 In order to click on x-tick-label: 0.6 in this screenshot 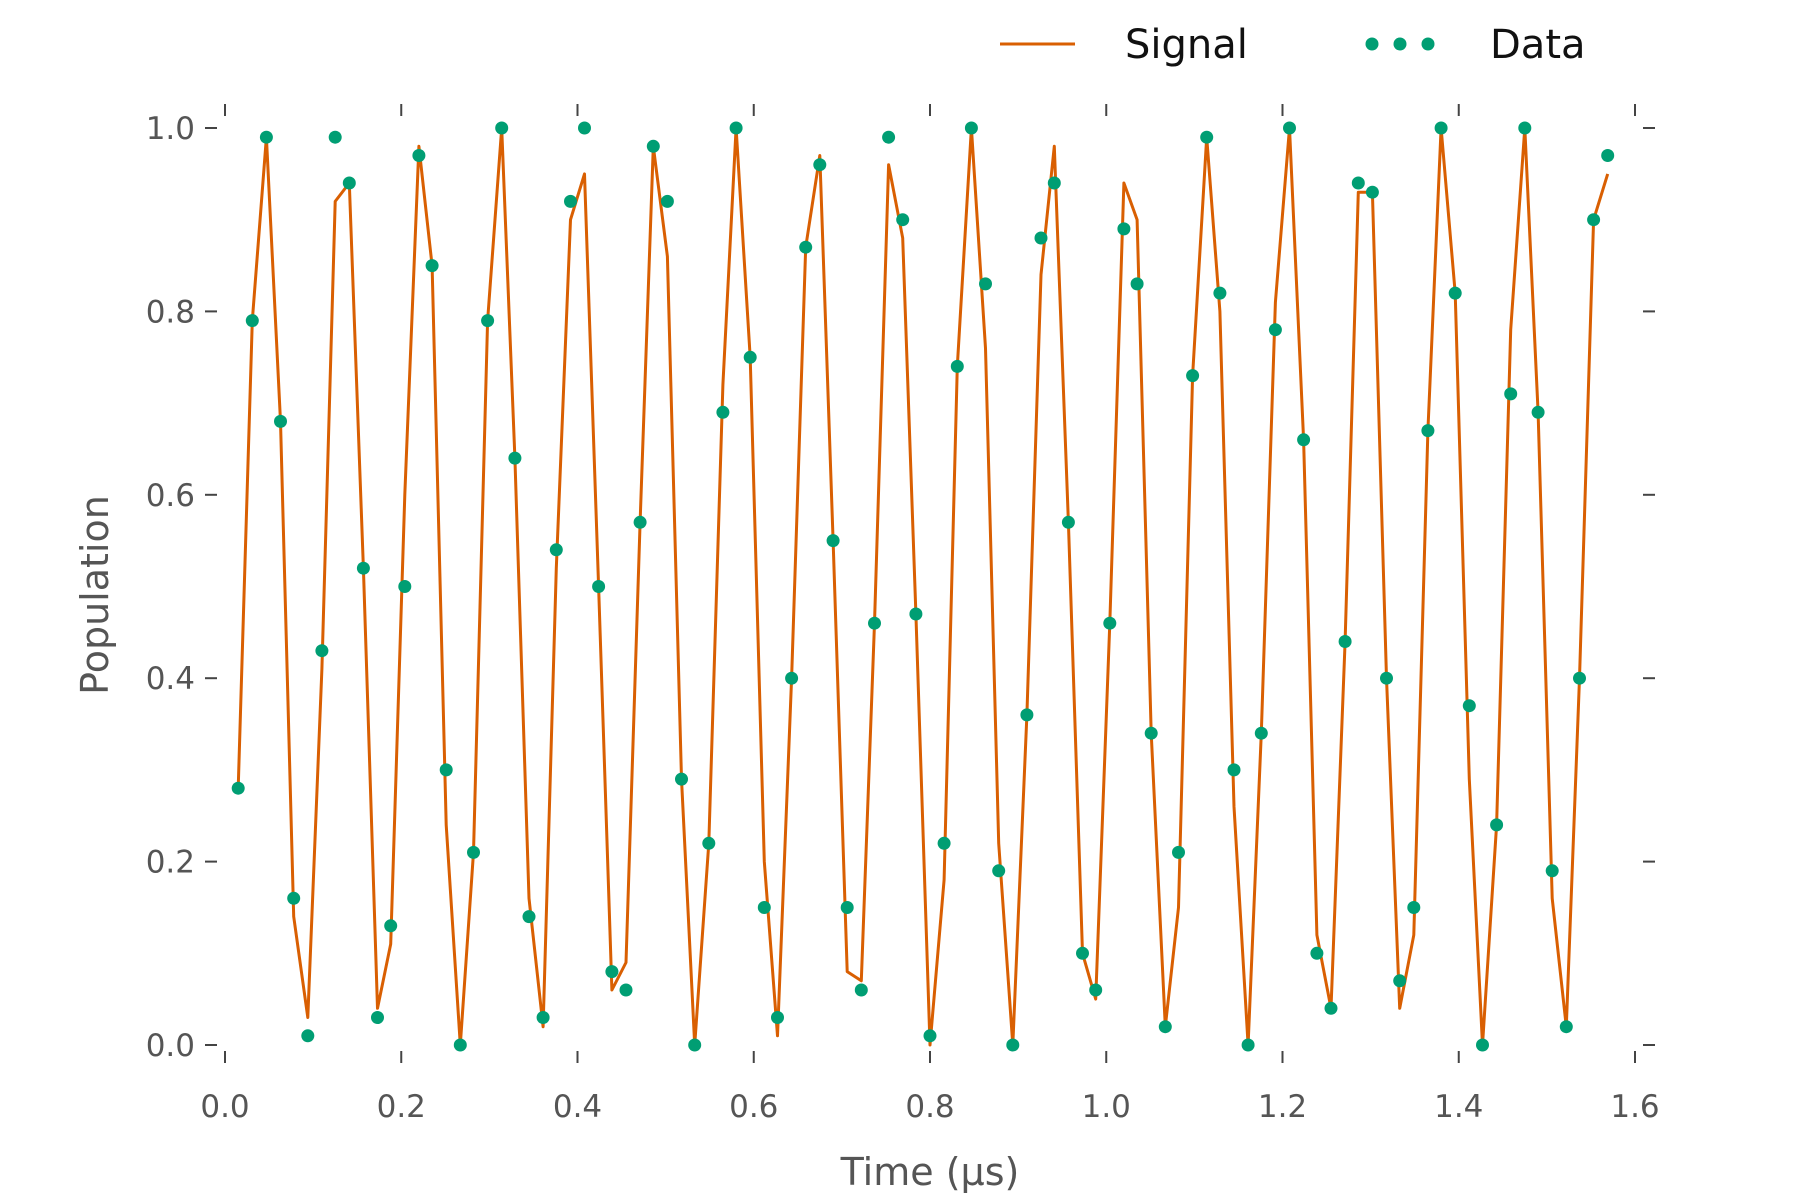, I will do `click(753, 1107)`.